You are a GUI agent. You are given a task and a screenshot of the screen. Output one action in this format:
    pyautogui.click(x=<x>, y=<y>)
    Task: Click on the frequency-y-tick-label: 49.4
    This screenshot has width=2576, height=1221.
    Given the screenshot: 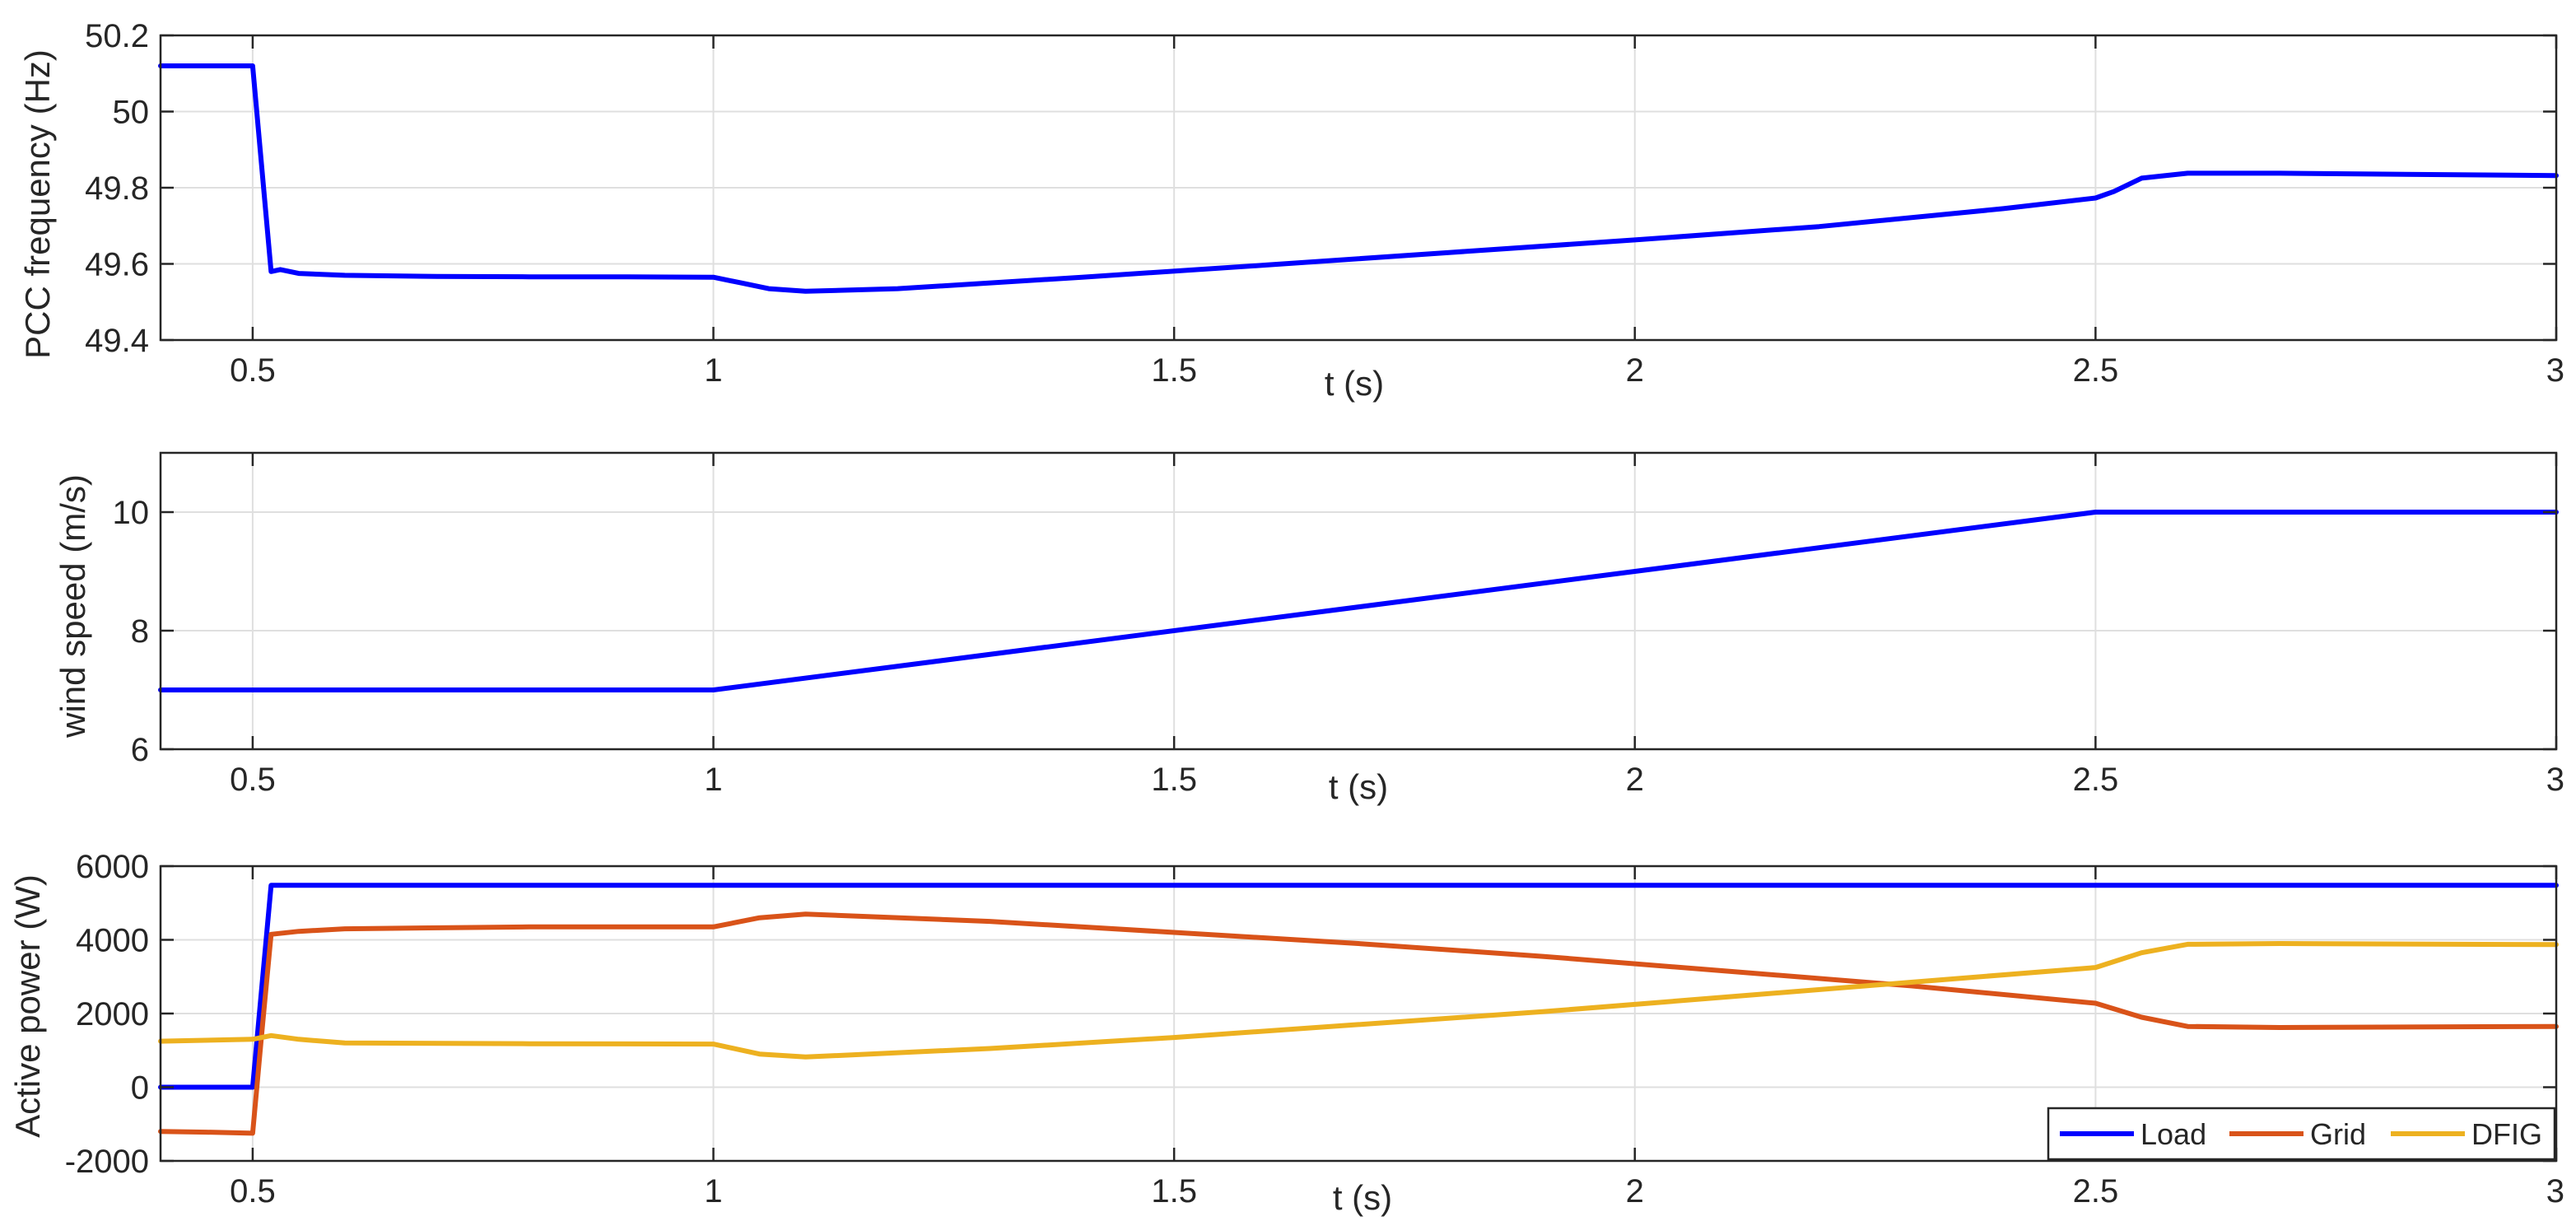 What is the action you would take?
    pyautogui.click(x=117, y=341)
    